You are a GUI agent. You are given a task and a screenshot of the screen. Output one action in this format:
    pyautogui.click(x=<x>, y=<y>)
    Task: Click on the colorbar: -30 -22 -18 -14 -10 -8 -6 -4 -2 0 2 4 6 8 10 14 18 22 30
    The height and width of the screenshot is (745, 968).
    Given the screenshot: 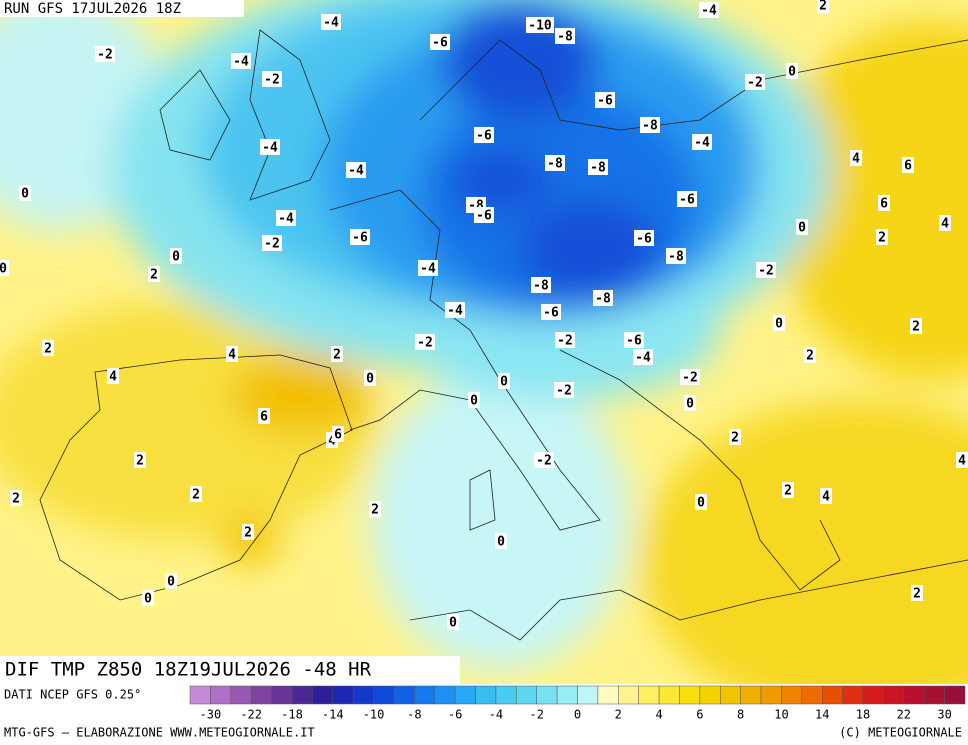 What is the action you would take?
    pyautogui.click(x=577, y=703)
    